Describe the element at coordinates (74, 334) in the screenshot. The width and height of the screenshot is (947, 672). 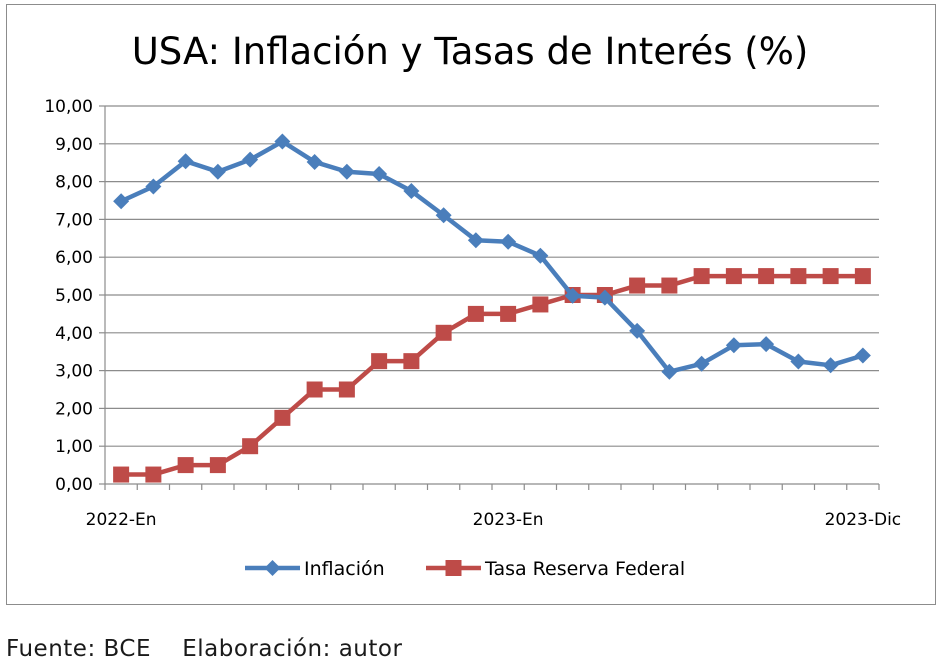
I see `y-tick-label: 4,00` at that location.